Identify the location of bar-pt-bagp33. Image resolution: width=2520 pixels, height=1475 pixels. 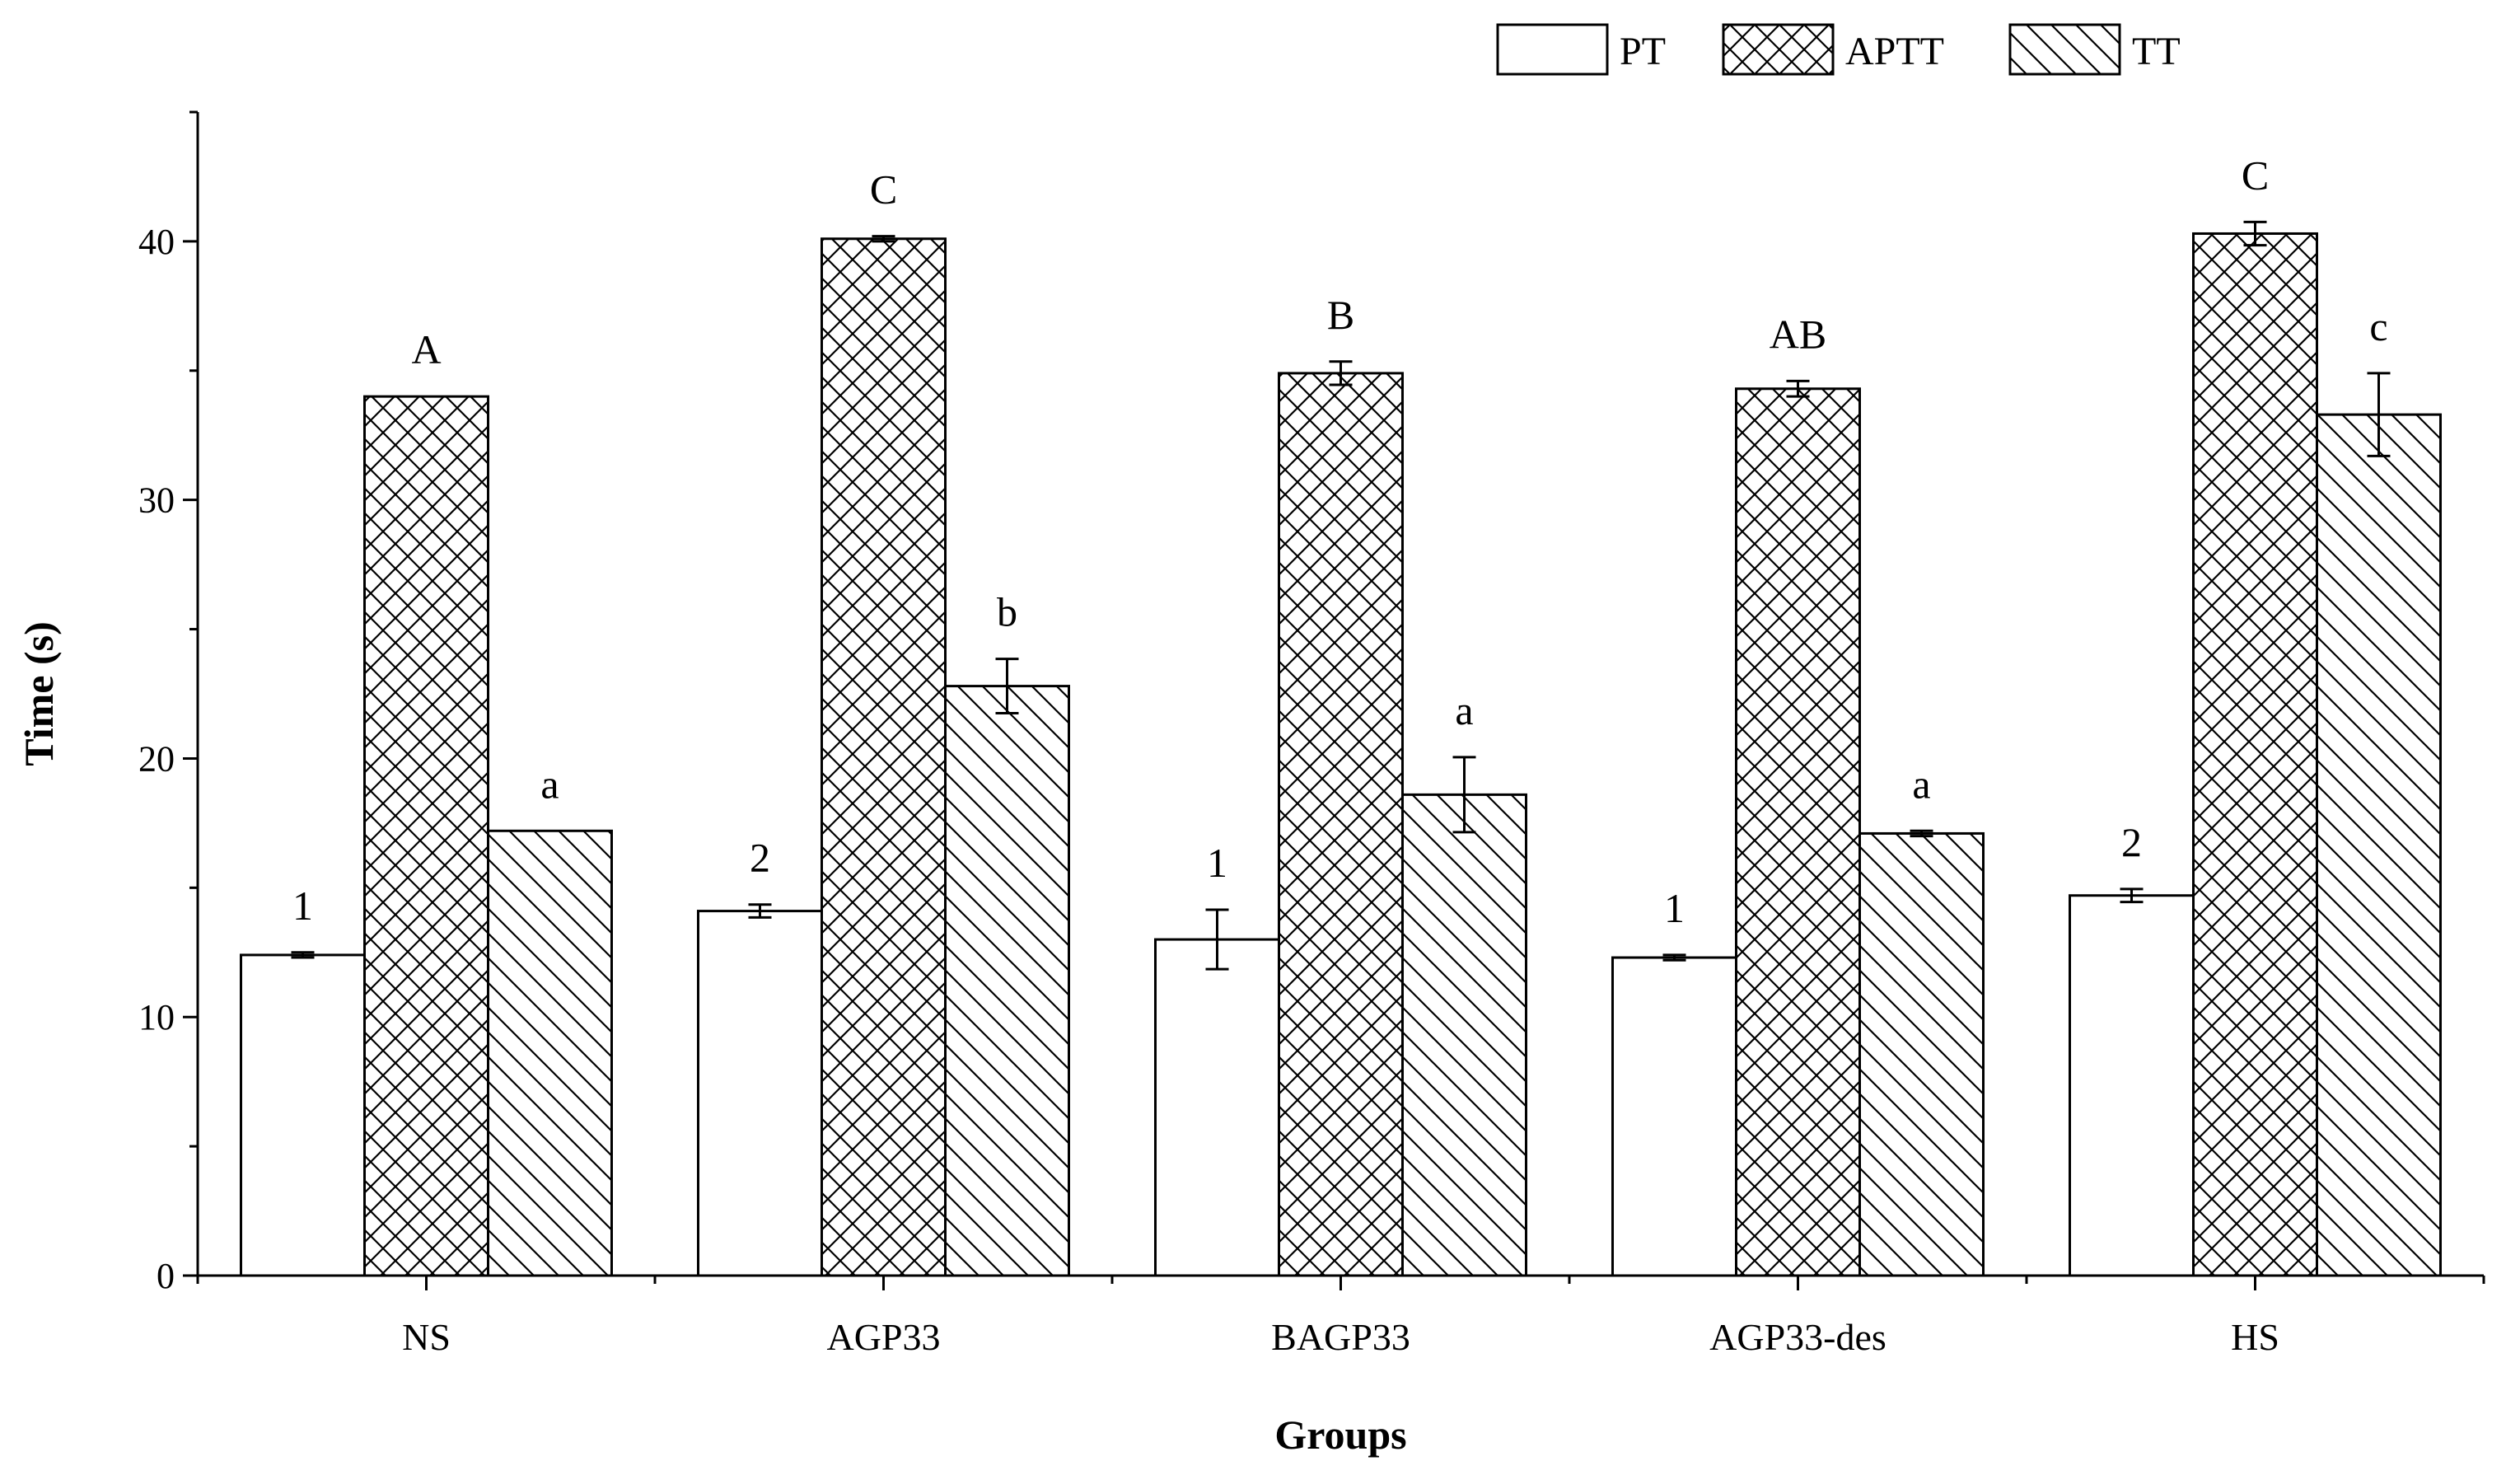
(1217, 1107).